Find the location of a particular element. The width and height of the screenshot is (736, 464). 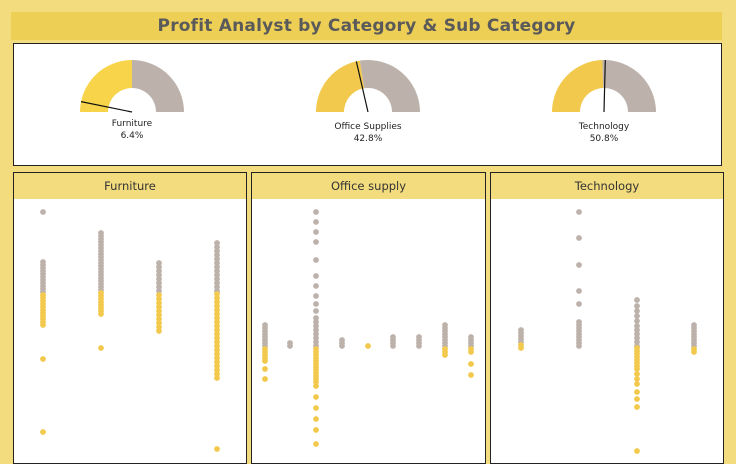

gauge-furniture-svg is located at coordinates (132, 86).